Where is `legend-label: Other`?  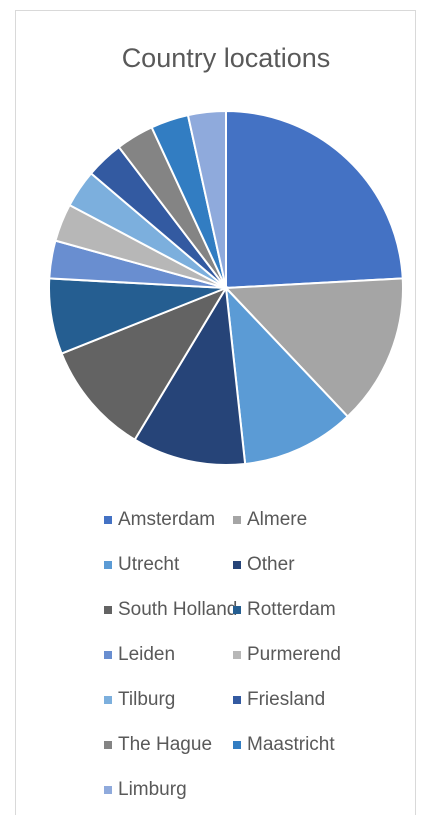 legend-label: Other is located at coordinates (271, 564).